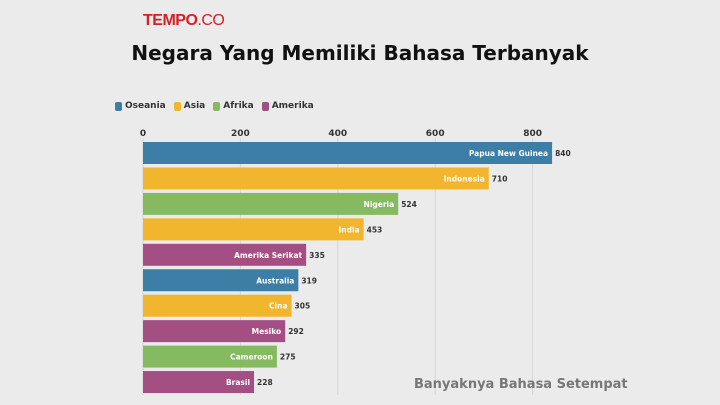  Describe the element at coordinates (265, 382) in the screenshot. I see `bar-value-label: 228` at that location.